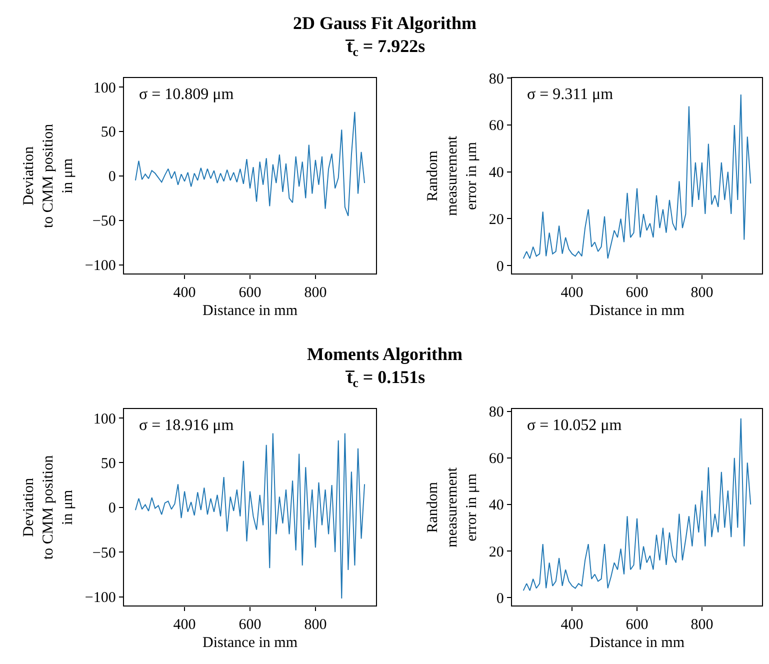 The height and width of the screenshot is (664, 769). What do you see at coordinates (385, 23) in the screenshot?
I see `chart-title: 2D Gauss Fit Algorithm` at bounding box center [385, 23].